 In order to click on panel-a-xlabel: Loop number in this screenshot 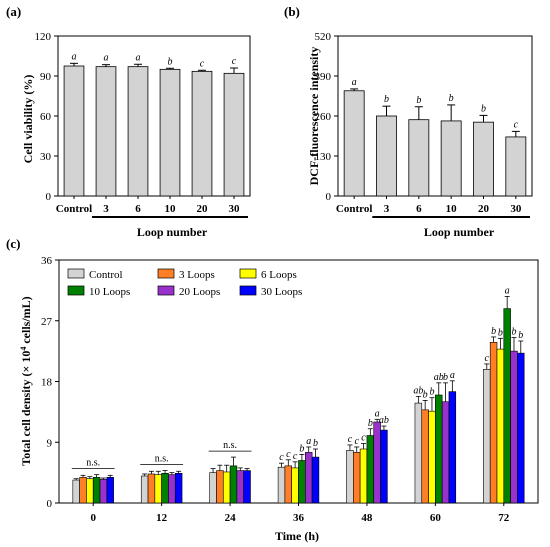, I will do `click(172, 232)`.